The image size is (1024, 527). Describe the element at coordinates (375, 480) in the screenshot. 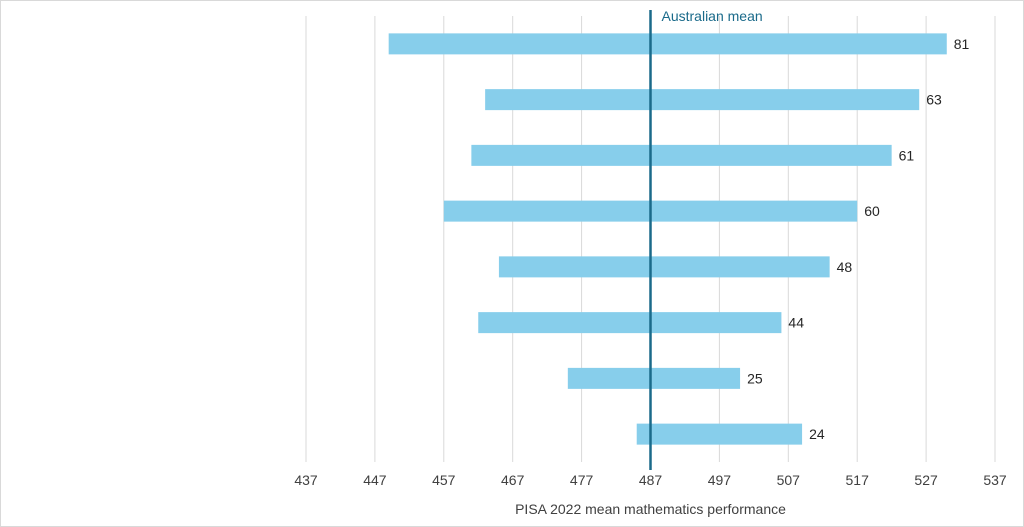

I see `x-tick-label: 447` at that location.